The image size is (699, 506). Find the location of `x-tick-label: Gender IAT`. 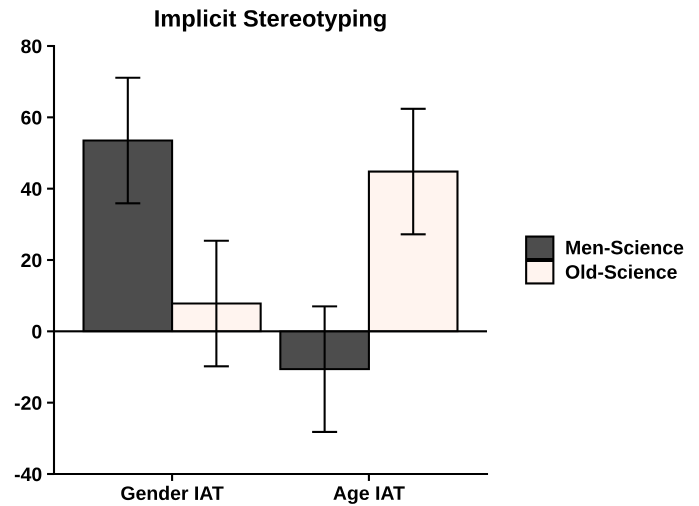

x-tick-label: Gender IAT is located at coordinates (172, 493).